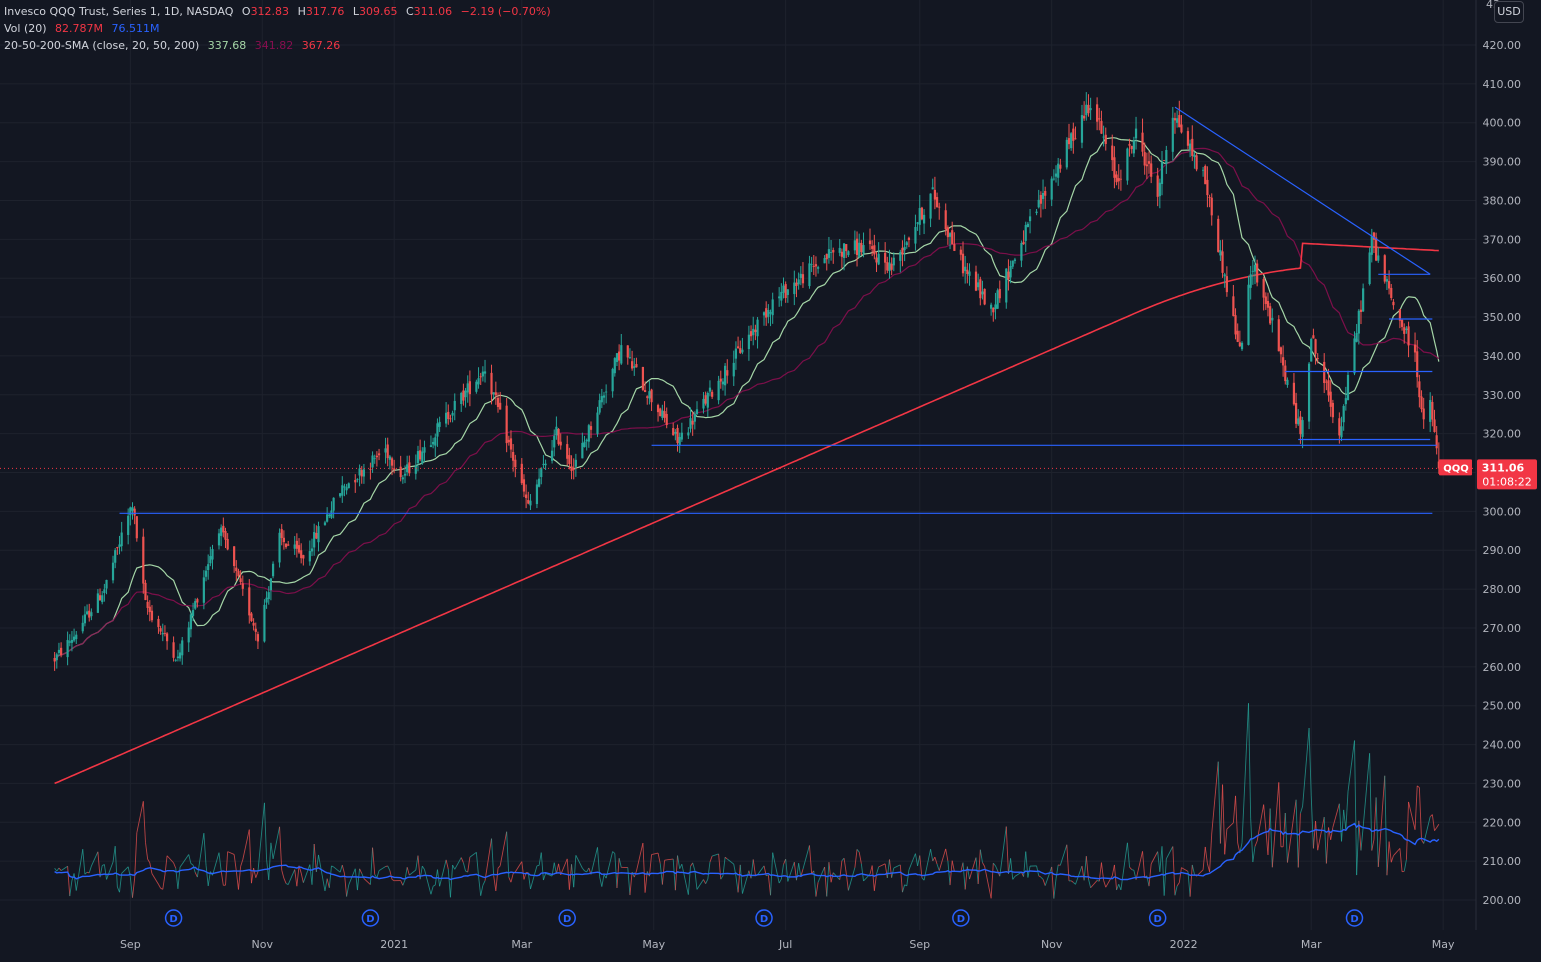  I want to click on sma-indicator-label: 20-50-200-SMA (close, 20, 50, 200), so click(101, 45).